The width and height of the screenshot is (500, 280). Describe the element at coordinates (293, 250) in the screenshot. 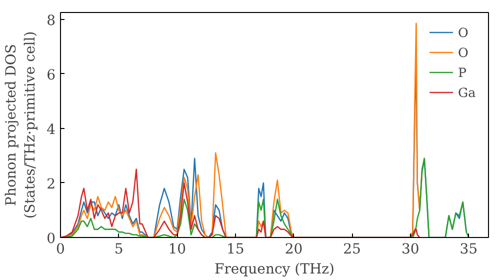

I see `x-tick-label: 20` at that location.